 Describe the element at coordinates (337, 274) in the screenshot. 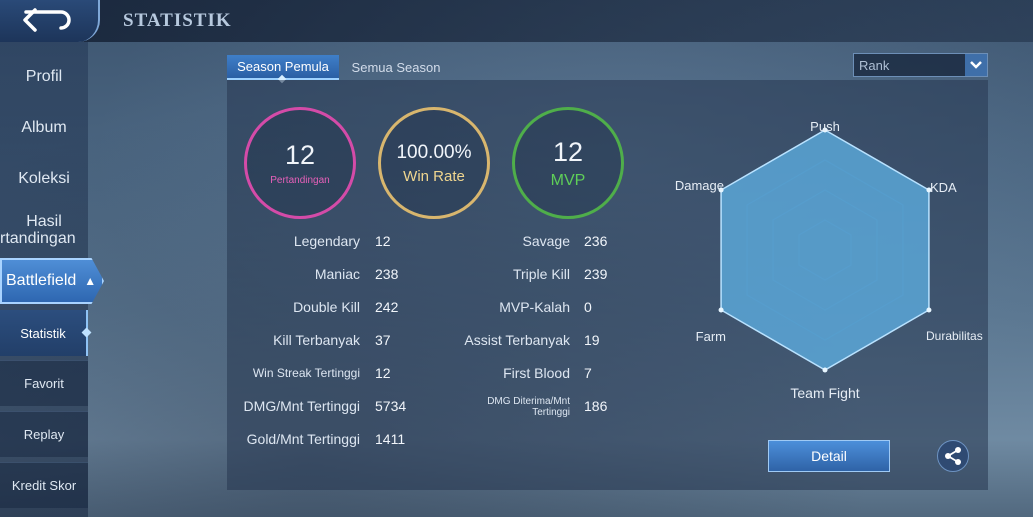

I see `stat-label-maniac: Maniac` at that location.